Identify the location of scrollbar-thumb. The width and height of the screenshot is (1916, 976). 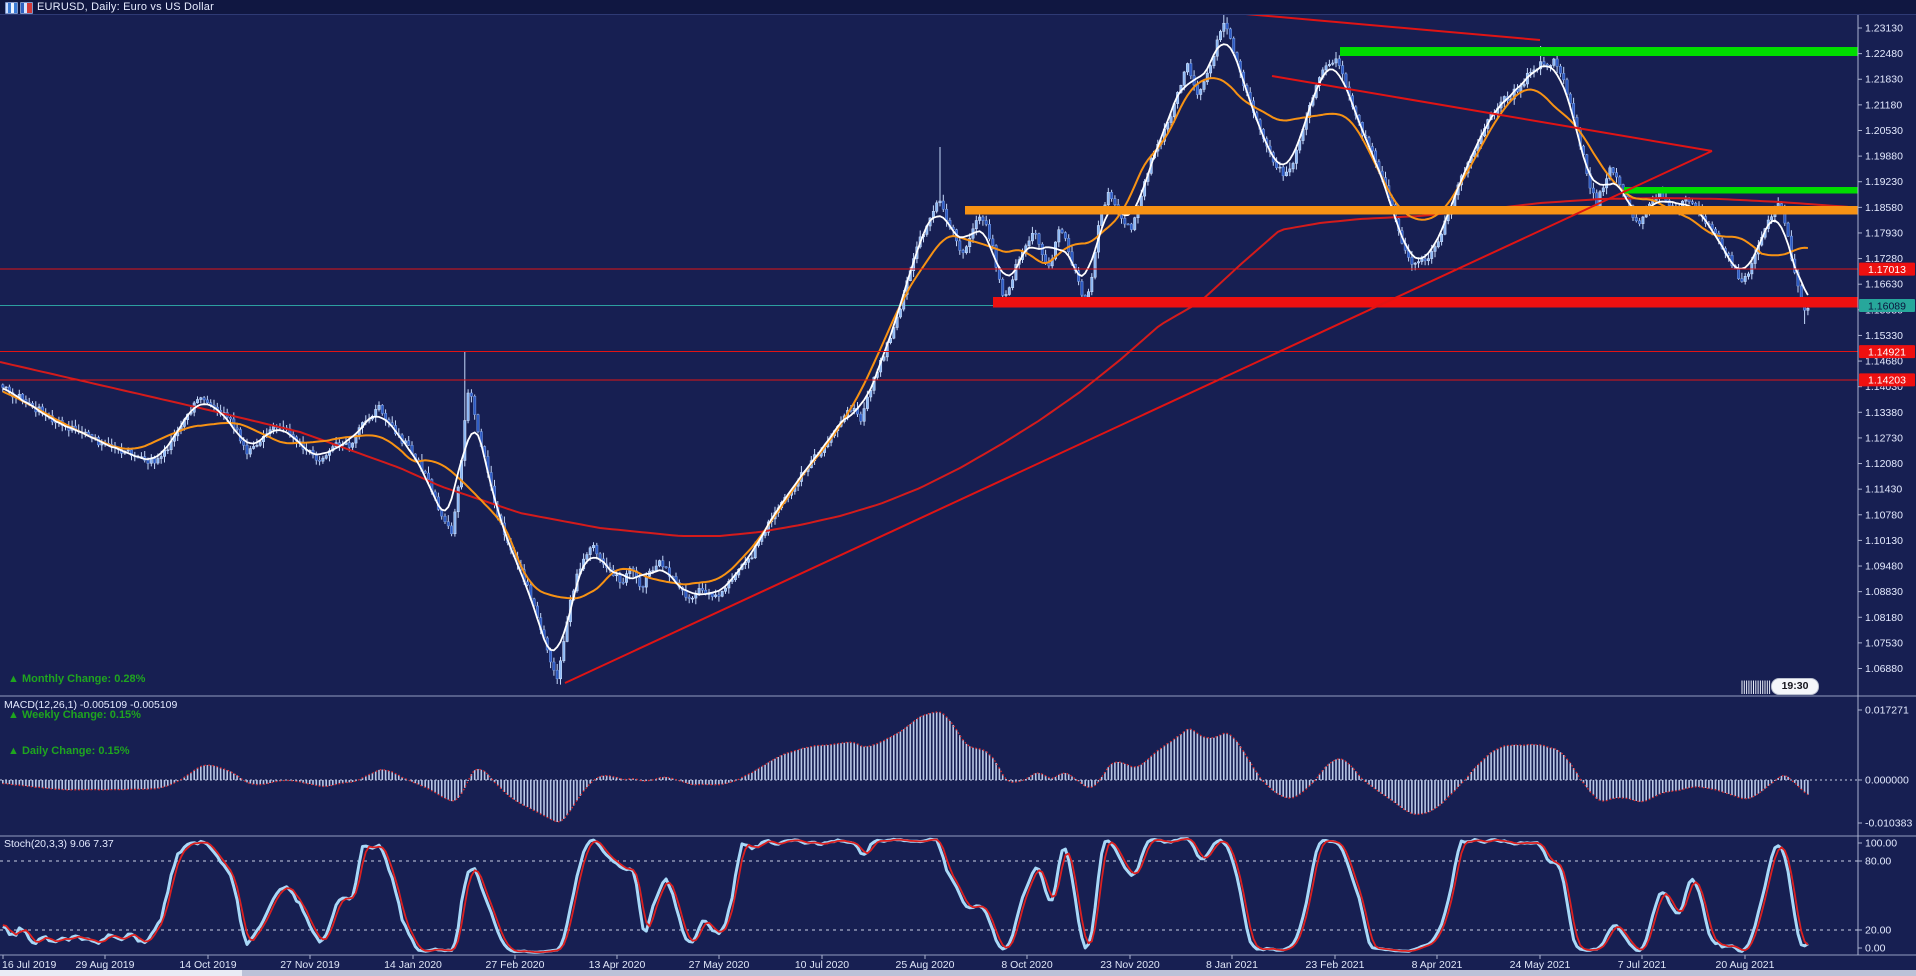
(121, 973).